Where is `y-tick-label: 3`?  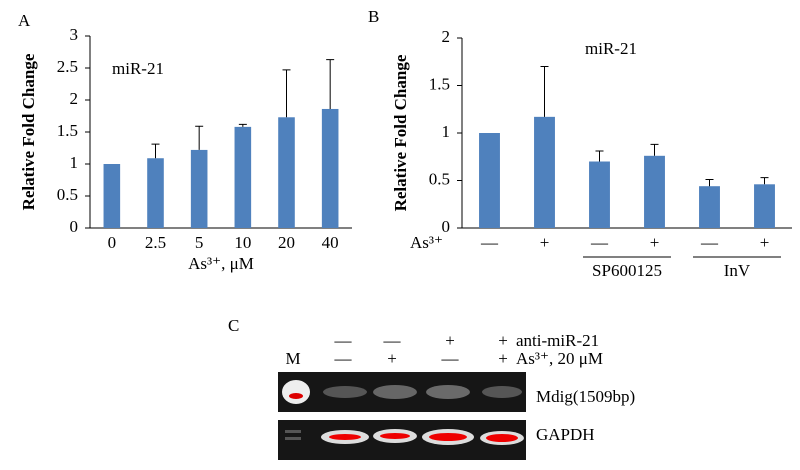 y-tick-label: 3 is located at coordinates (74, 34).